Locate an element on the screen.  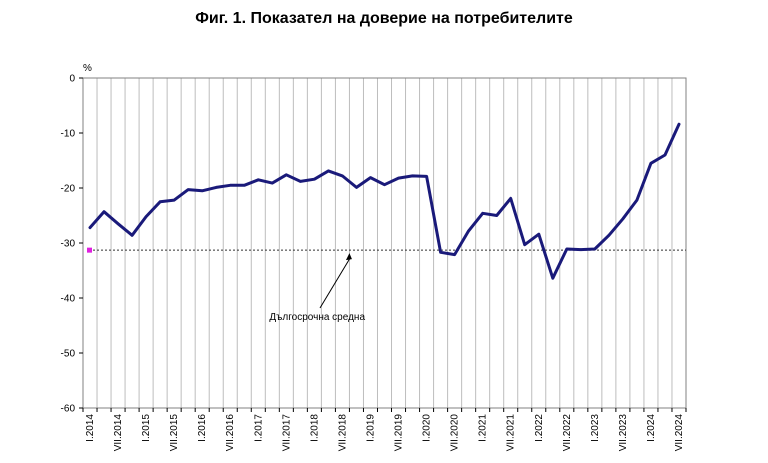
y-tick-label: 0 is located at coordinates (72, 79).